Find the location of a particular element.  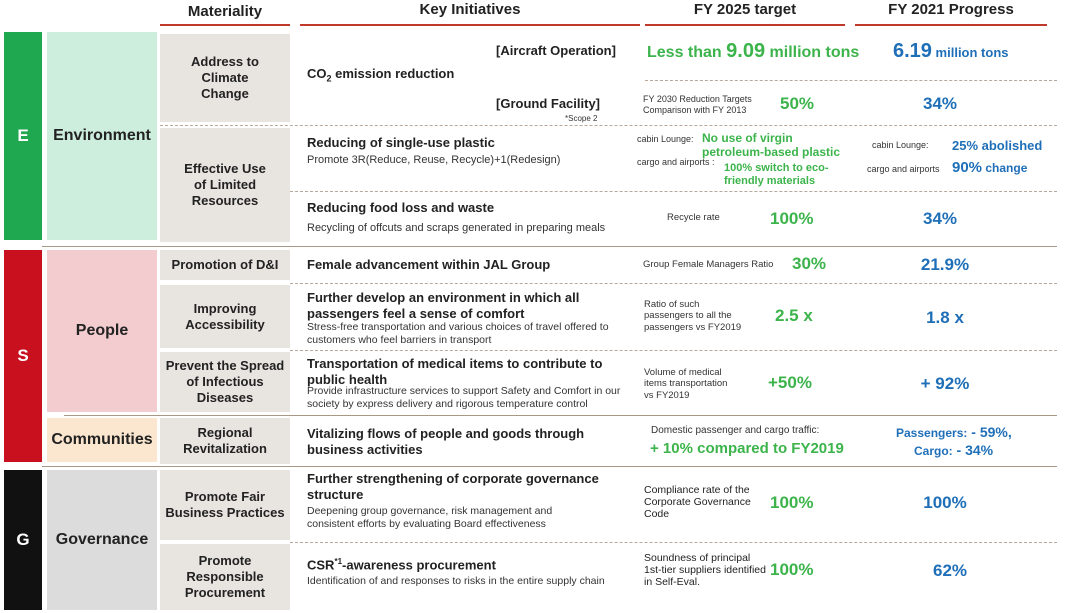

ground-facility-label: [Ground Facility] is located at coordinates (548, 103).